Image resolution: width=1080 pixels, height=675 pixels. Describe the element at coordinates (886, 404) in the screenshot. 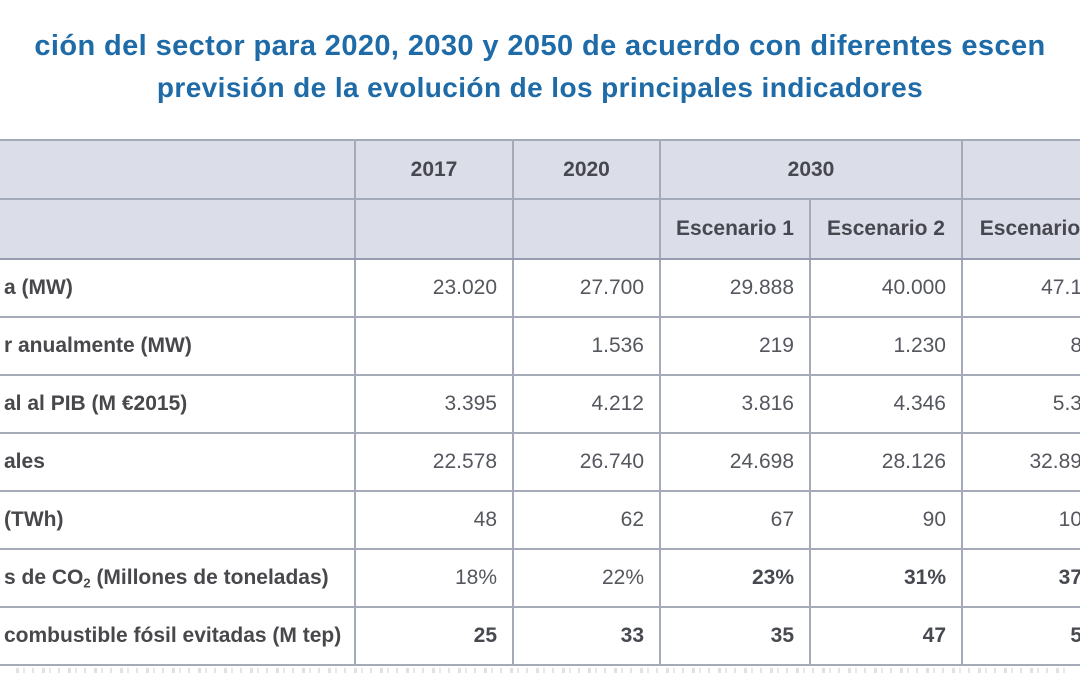

I see `cell-2030-esc2: 4.346` at that location.